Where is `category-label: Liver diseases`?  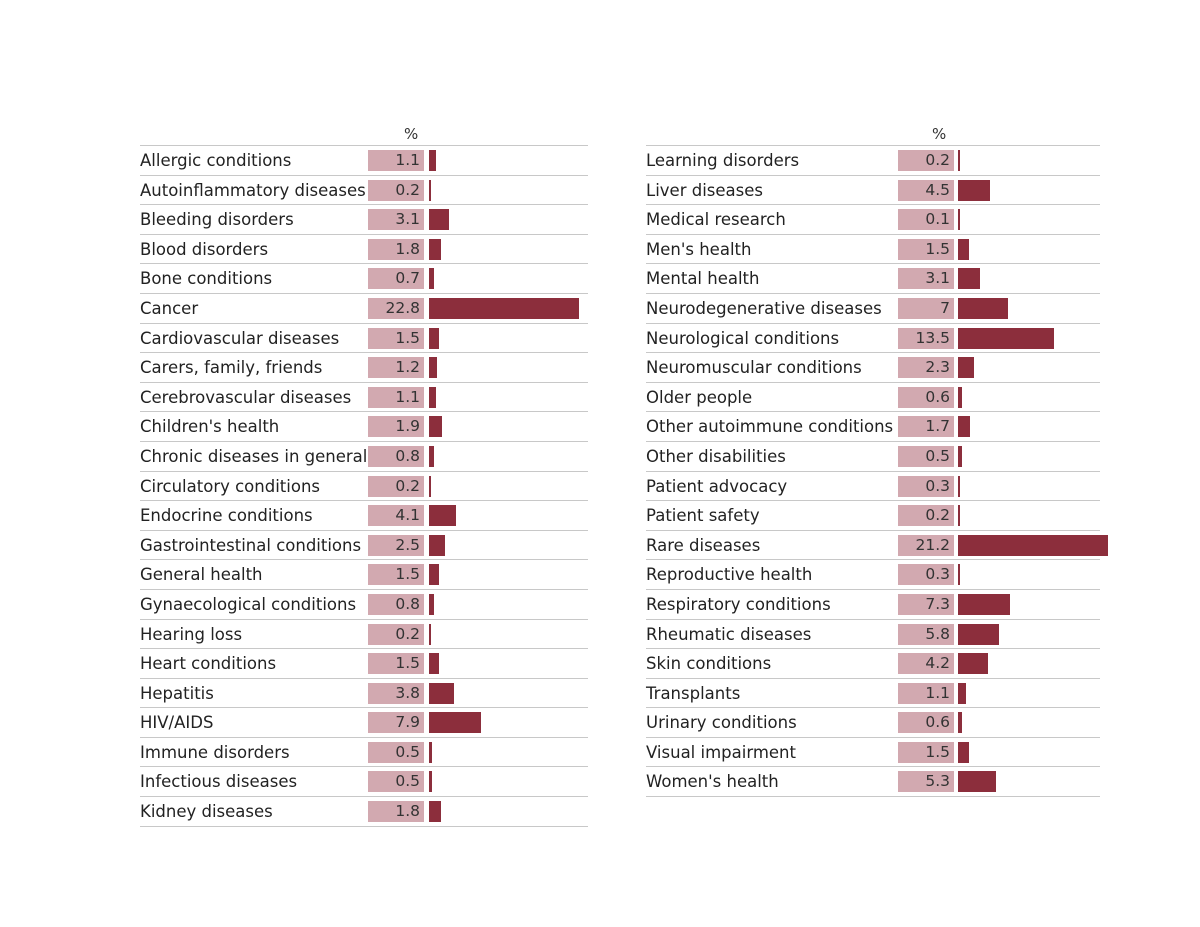
category-label: Liver diseases is located at coordinates (704, 190).